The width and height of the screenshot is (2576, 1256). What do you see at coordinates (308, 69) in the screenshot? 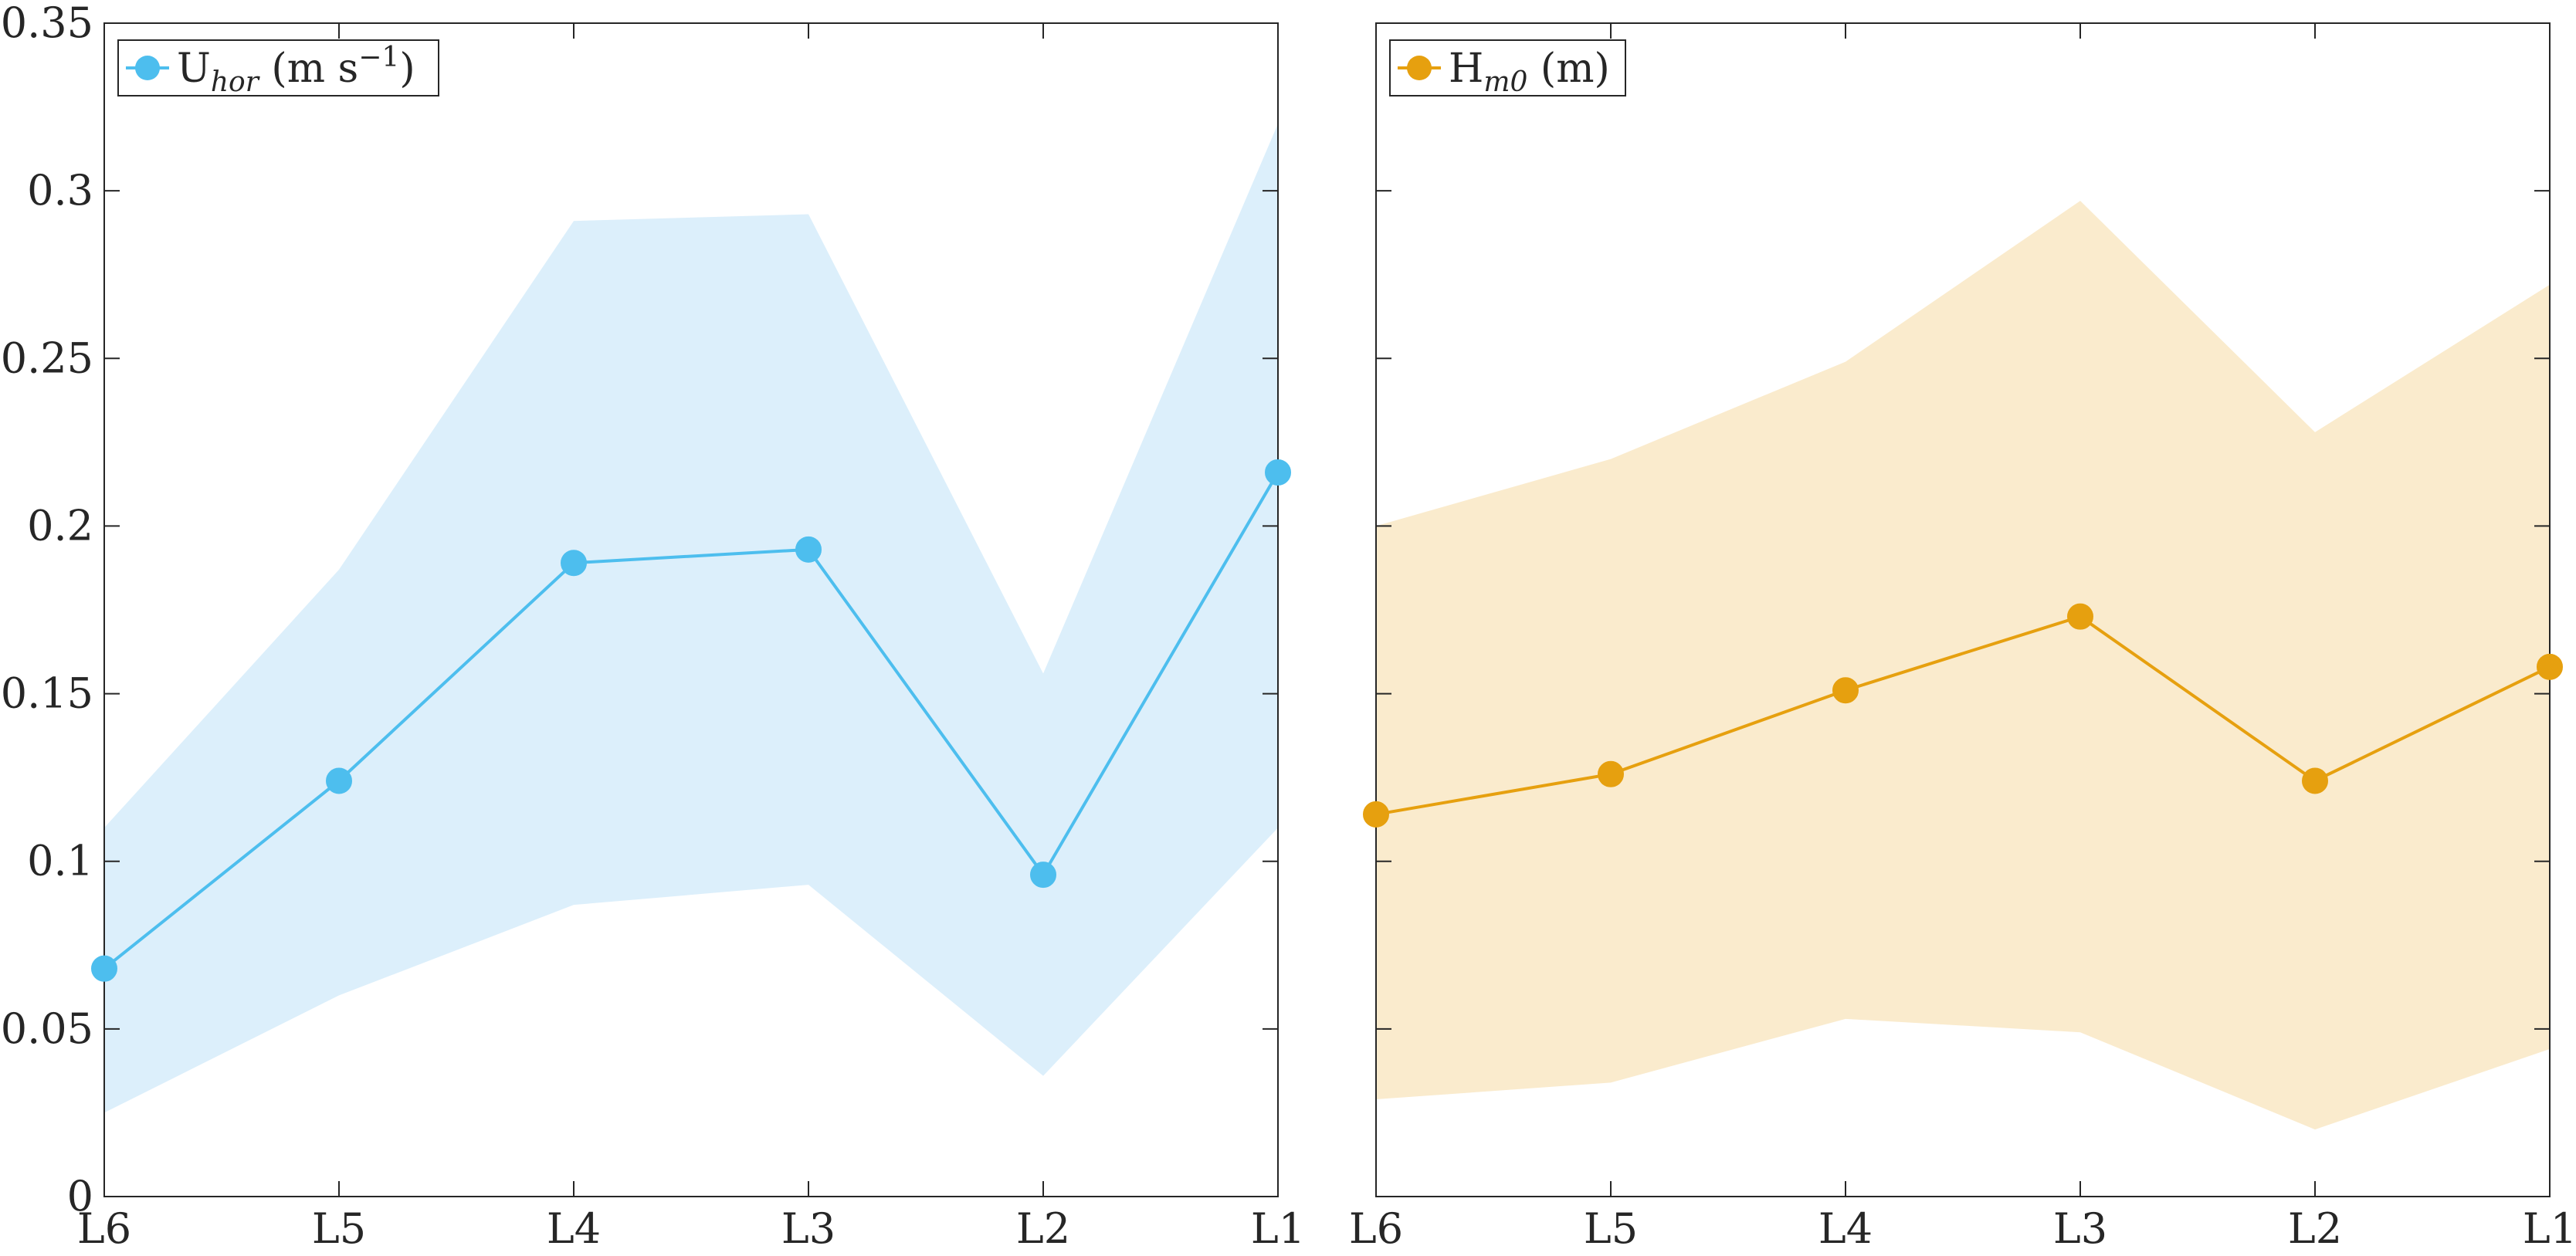
I see `legend-after: (m s` at bounding box center [308, 69].